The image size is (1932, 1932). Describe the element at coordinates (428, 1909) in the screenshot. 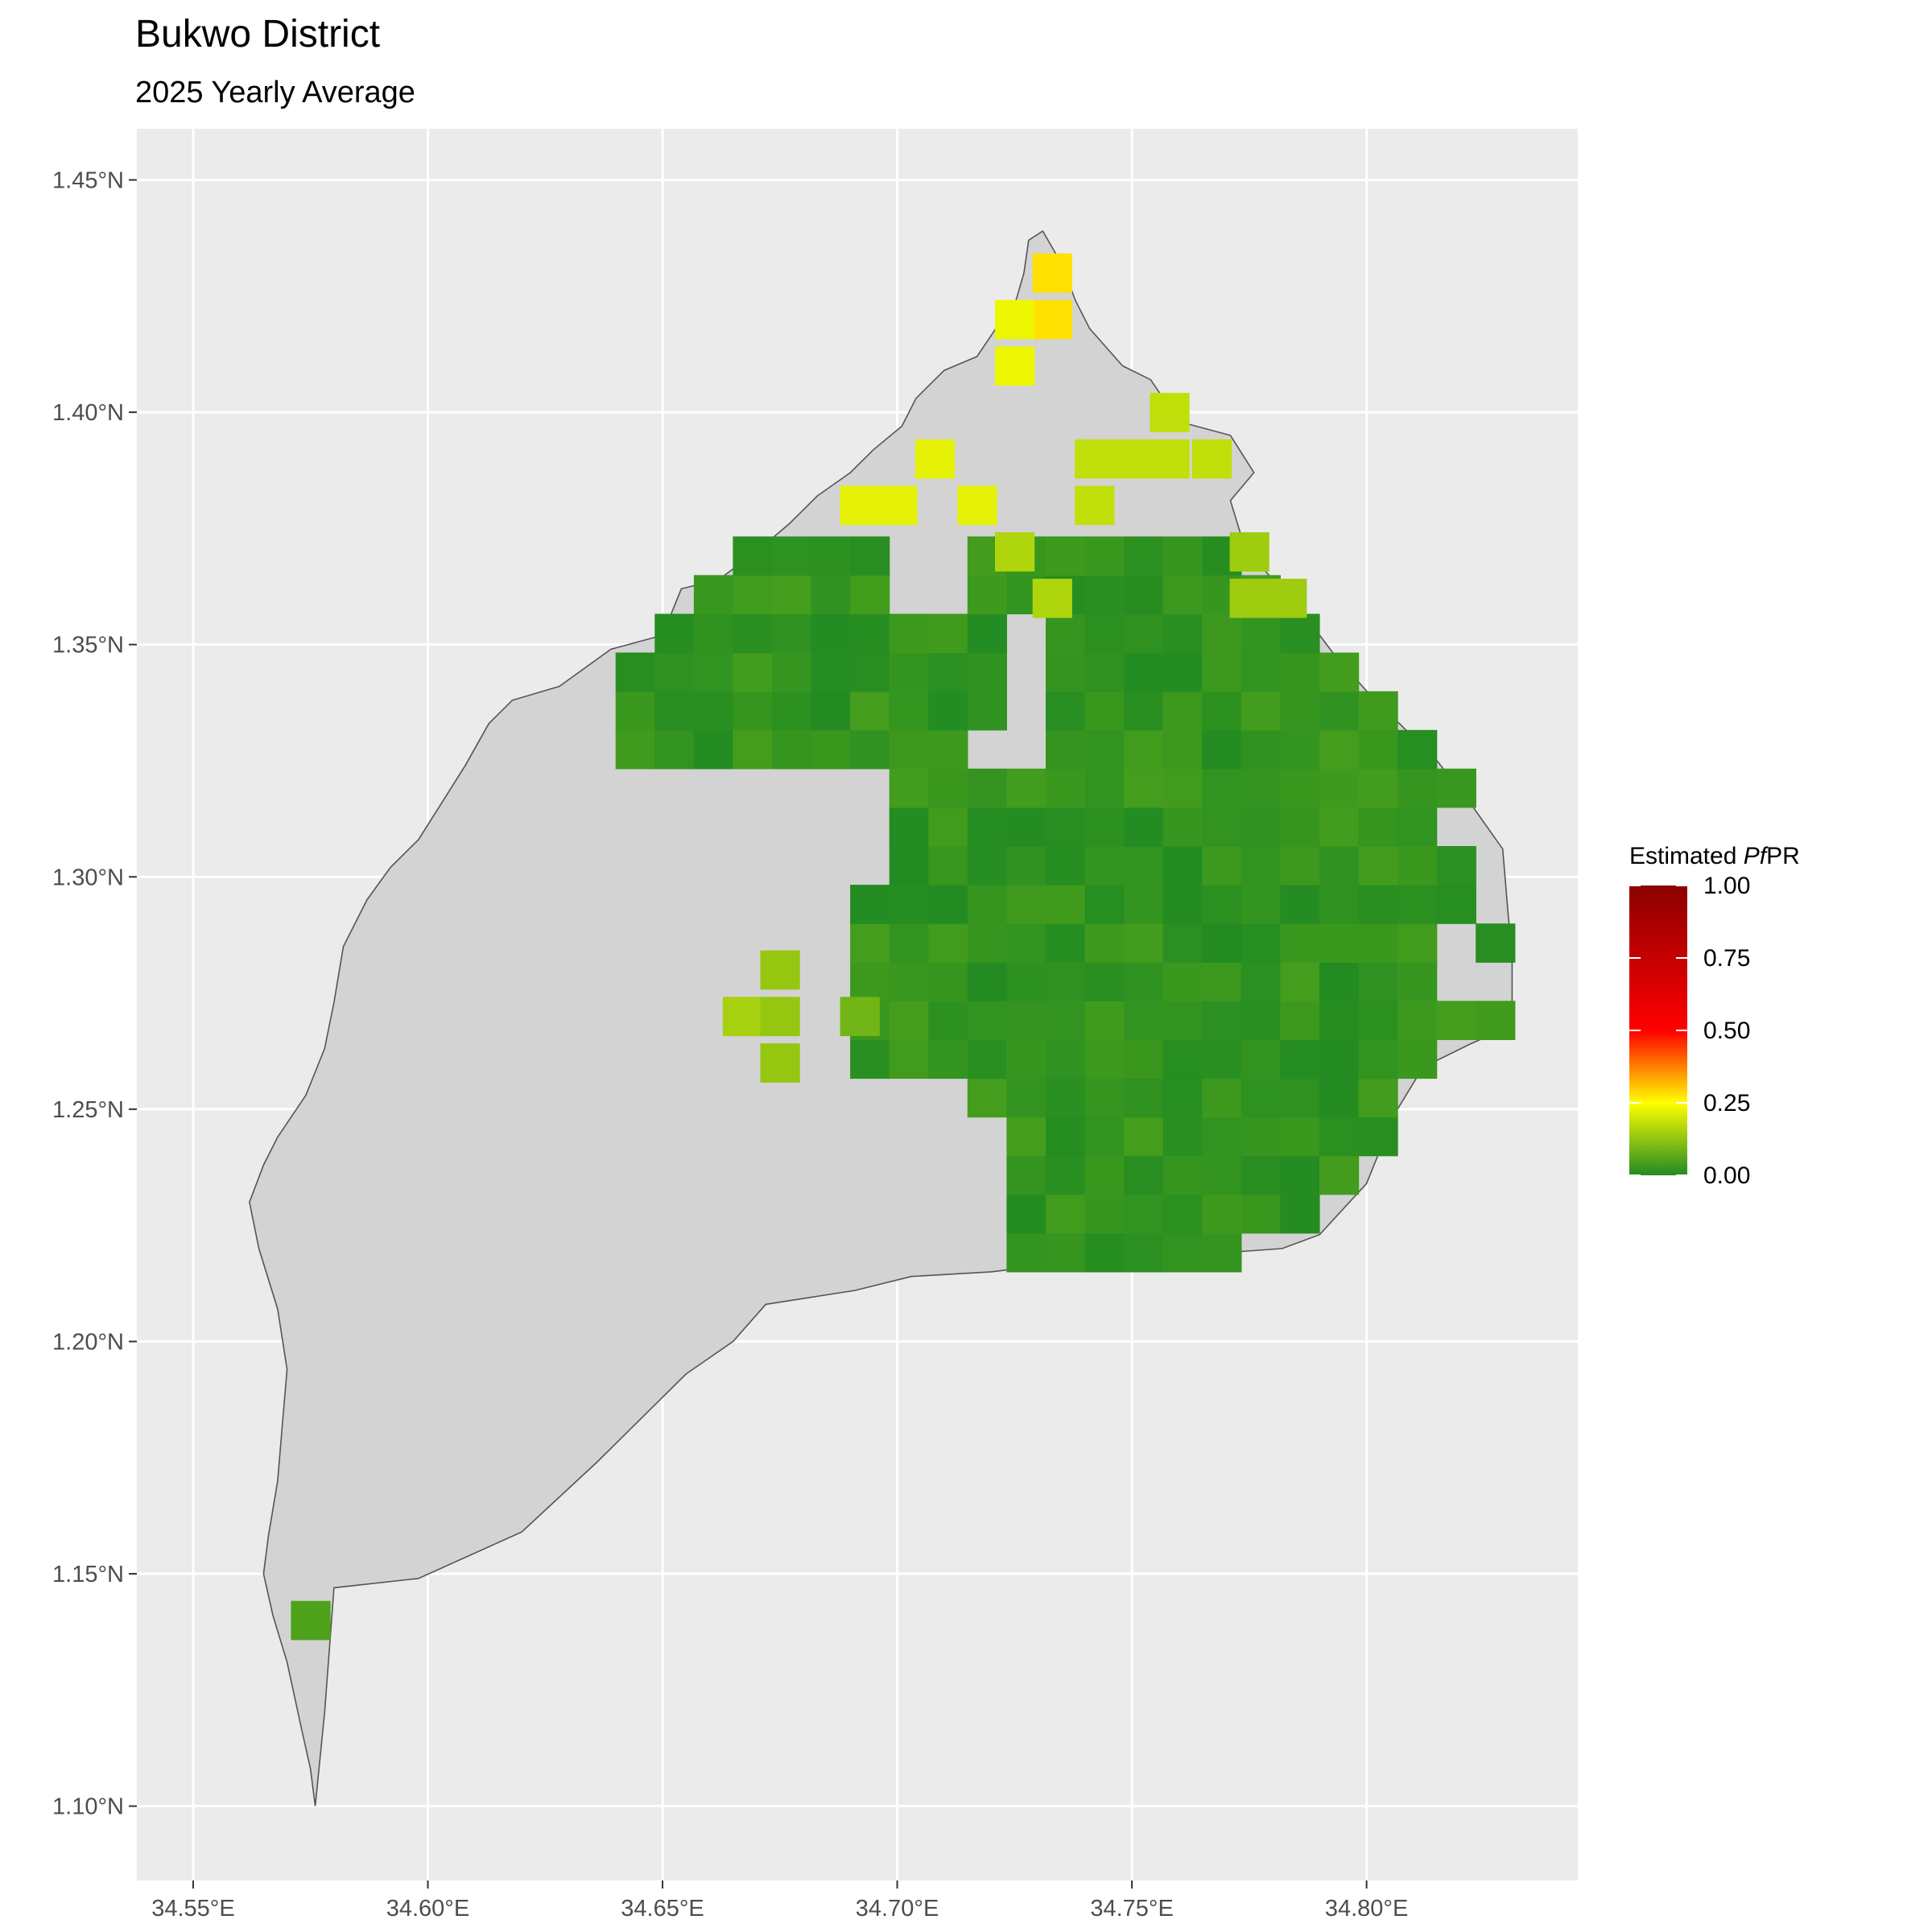

I see `x-tick-label: 34.60°E` at that location.